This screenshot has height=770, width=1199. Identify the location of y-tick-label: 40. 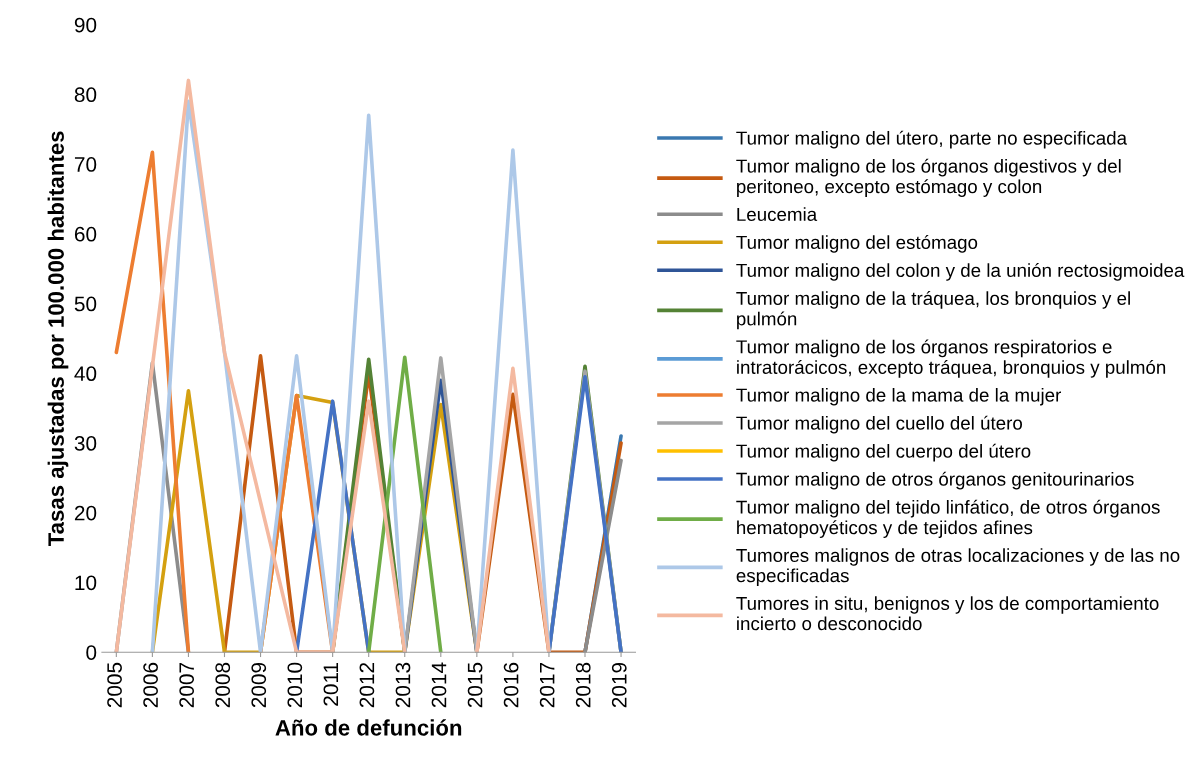
(85, 374).